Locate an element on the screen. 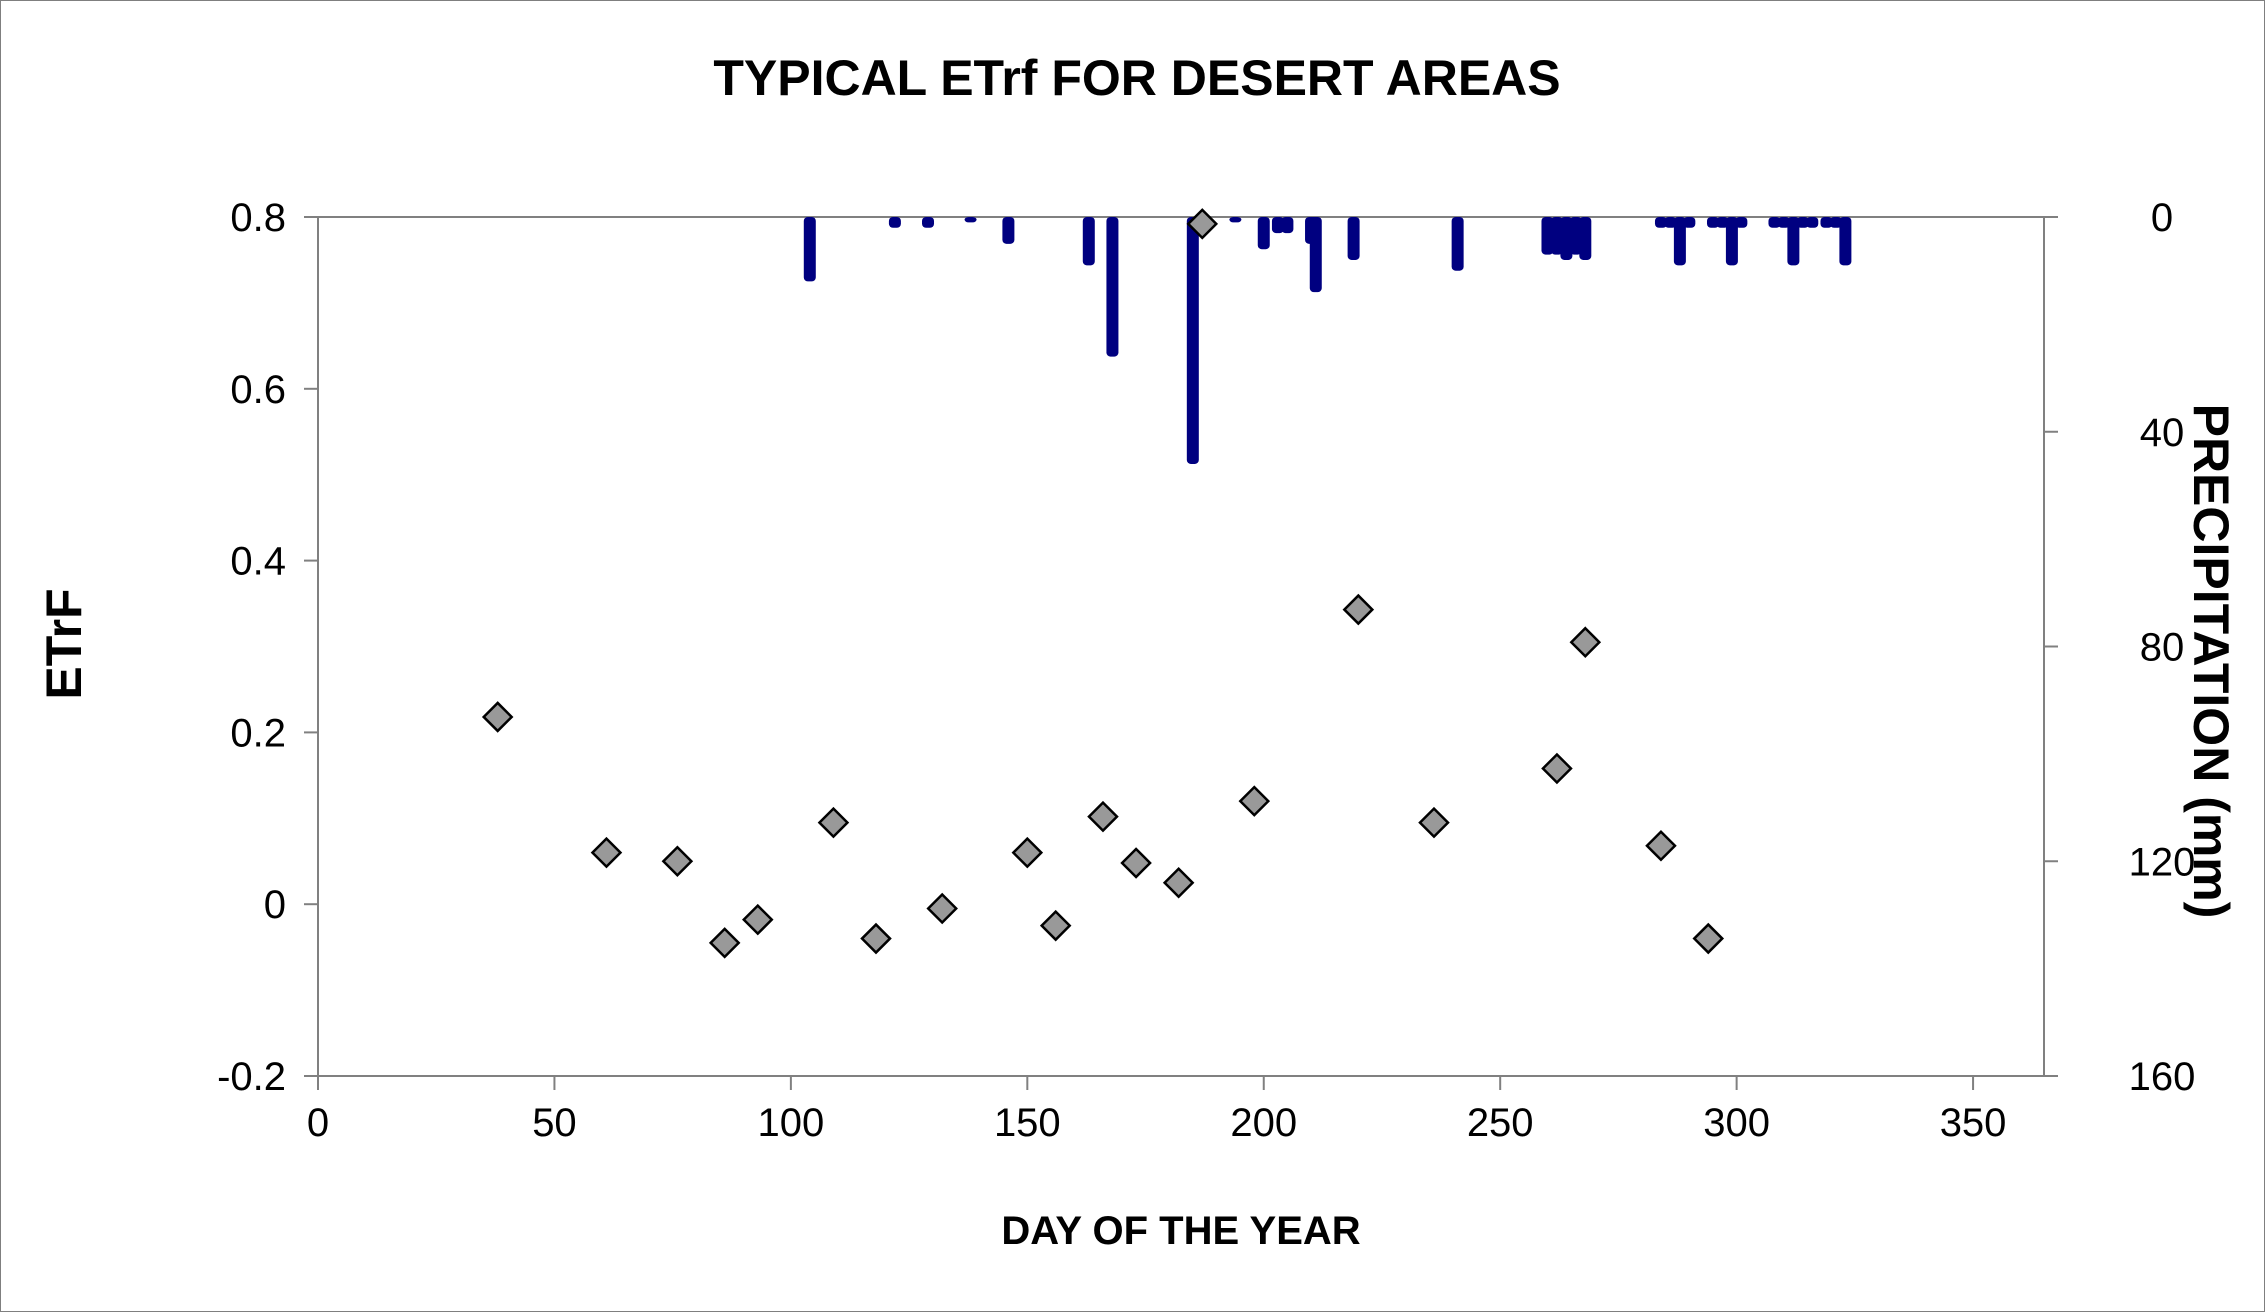 The image size is (2265, 1313). y-tick-label: 0.2 is located at coordinates (258, 733).